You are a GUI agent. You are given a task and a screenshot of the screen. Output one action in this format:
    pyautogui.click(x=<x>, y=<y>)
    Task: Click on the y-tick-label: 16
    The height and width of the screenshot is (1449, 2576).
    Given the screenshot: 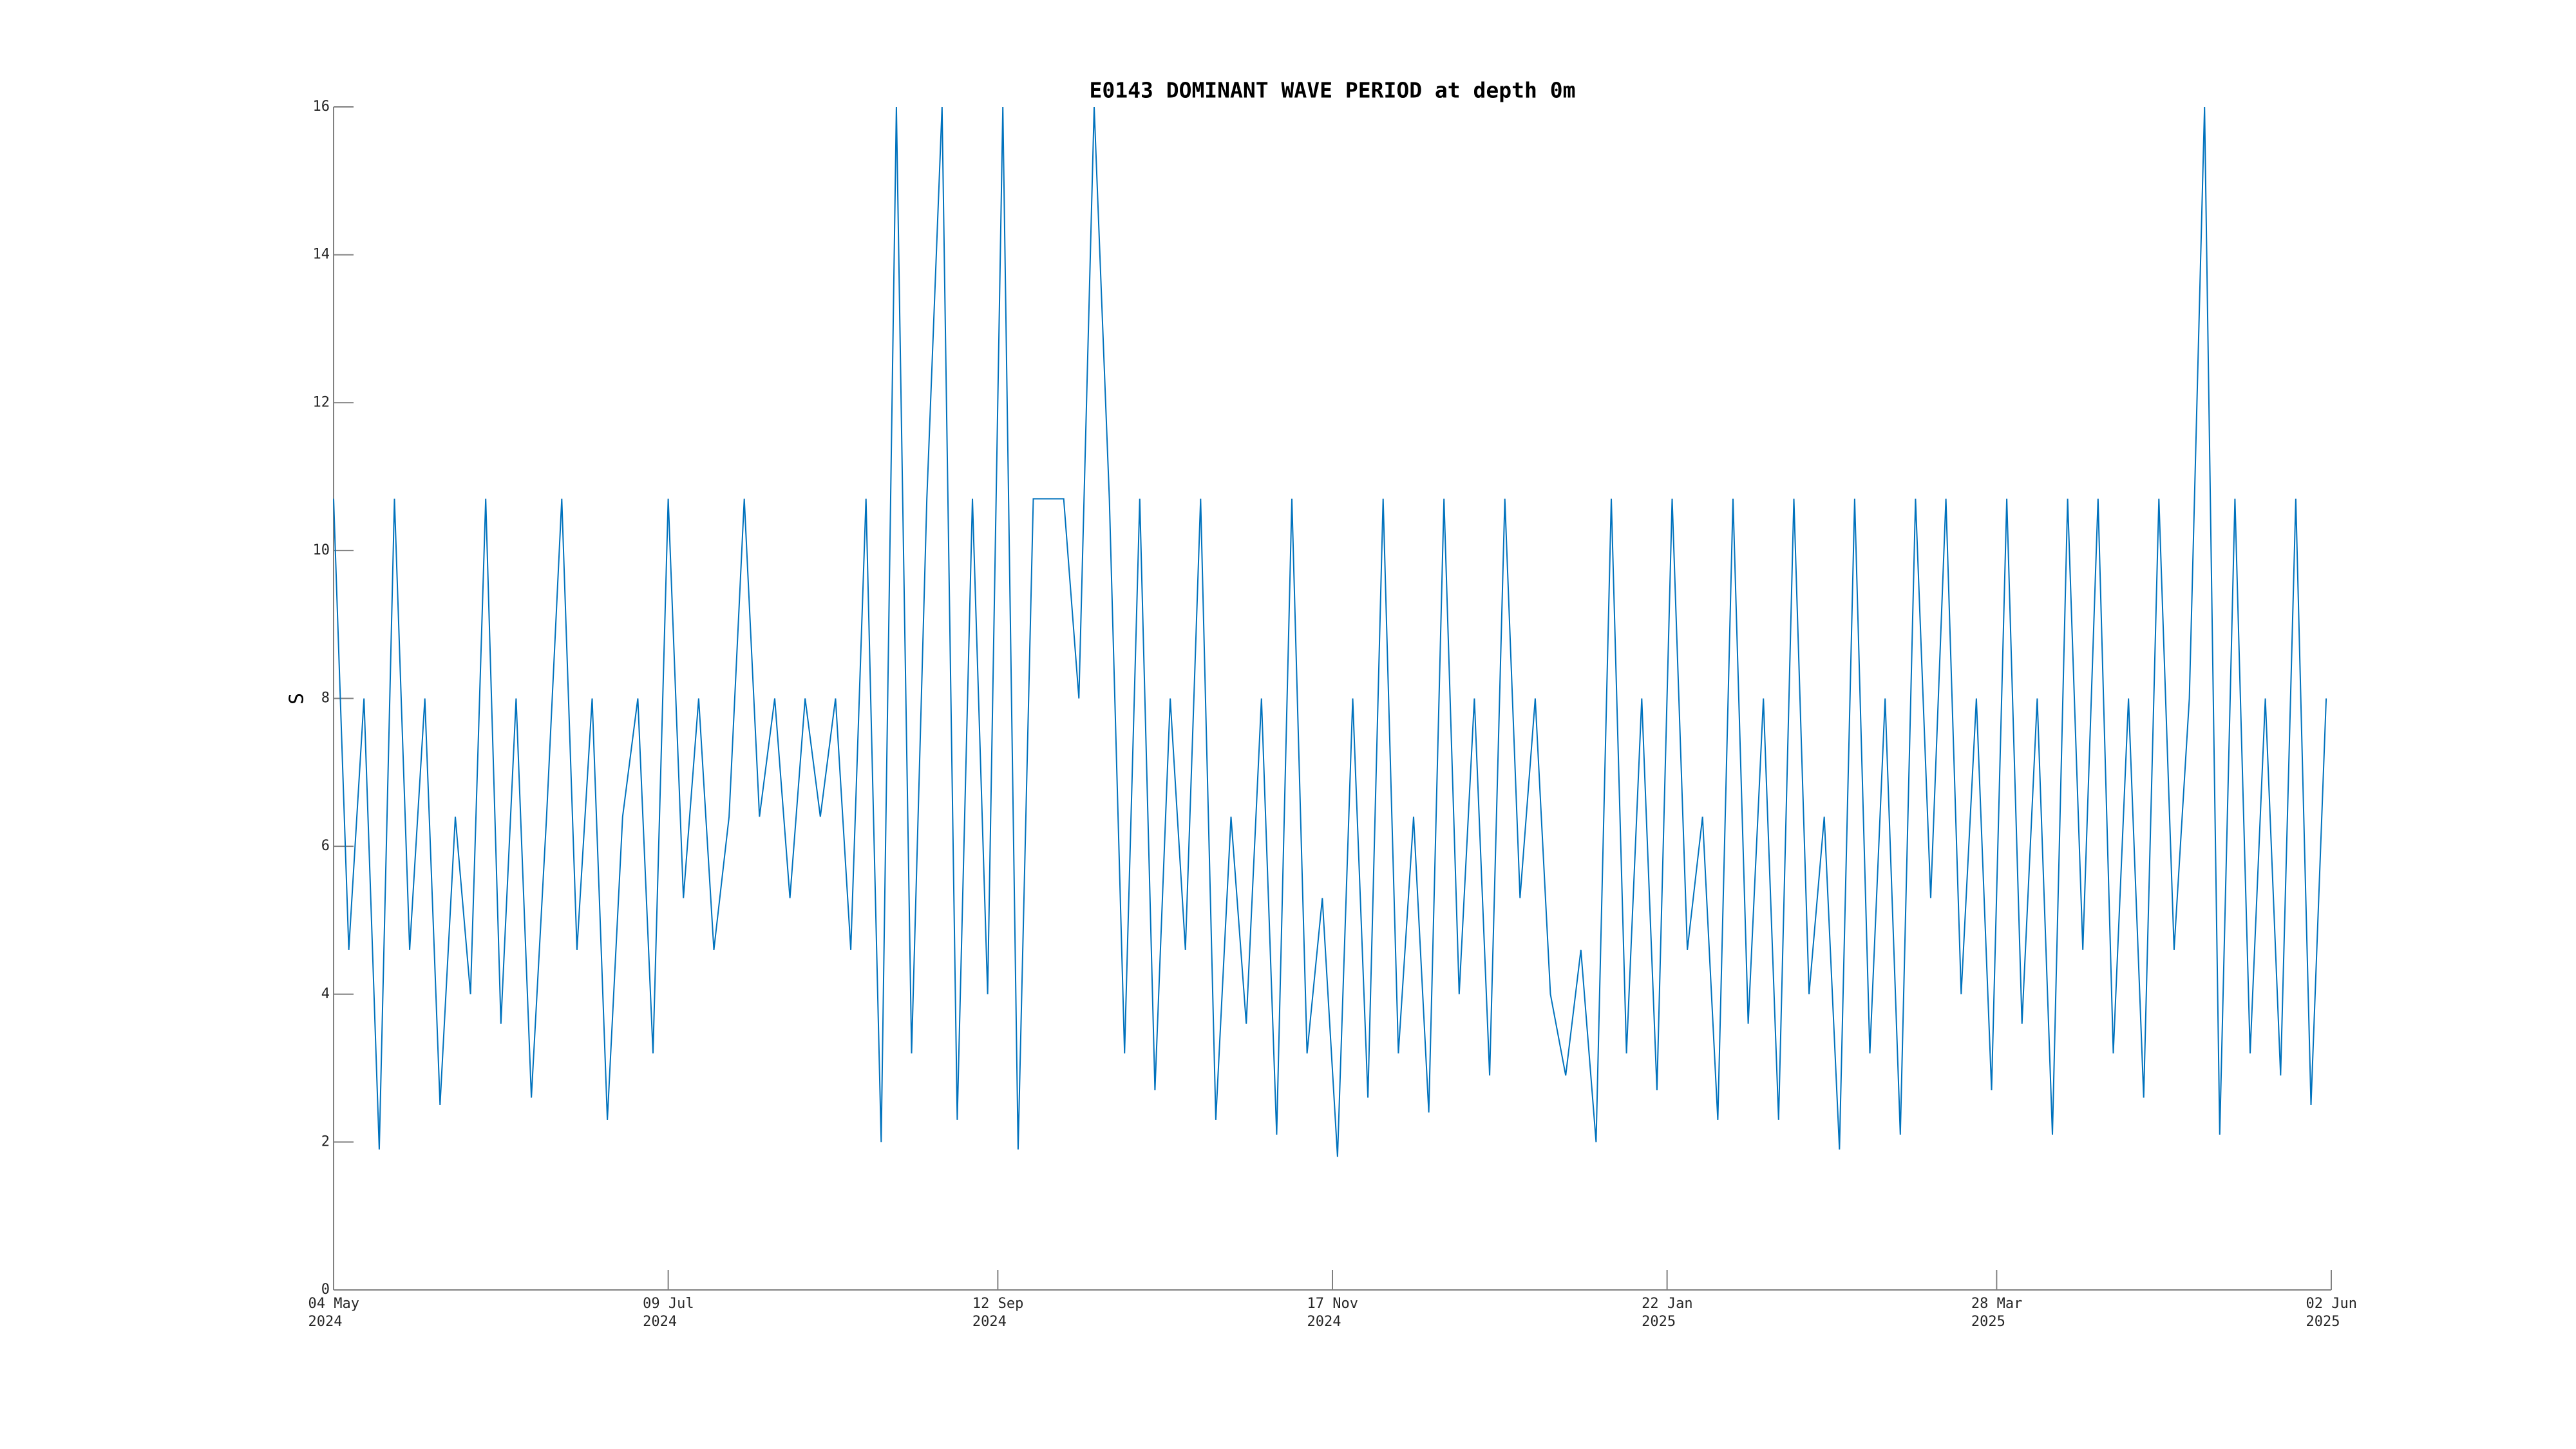 What is the action you would take?
    pyautogui.click(x=321, y=107)
    